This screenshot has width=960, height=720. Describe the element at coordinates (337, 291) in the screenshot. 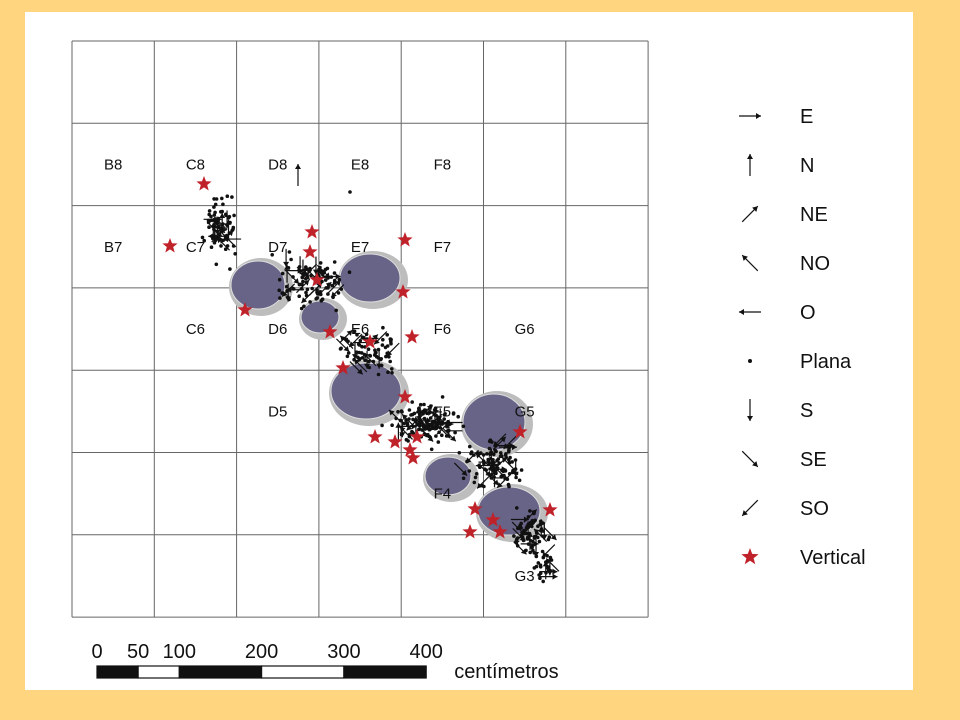

I see `find-arrow-so` at that location.